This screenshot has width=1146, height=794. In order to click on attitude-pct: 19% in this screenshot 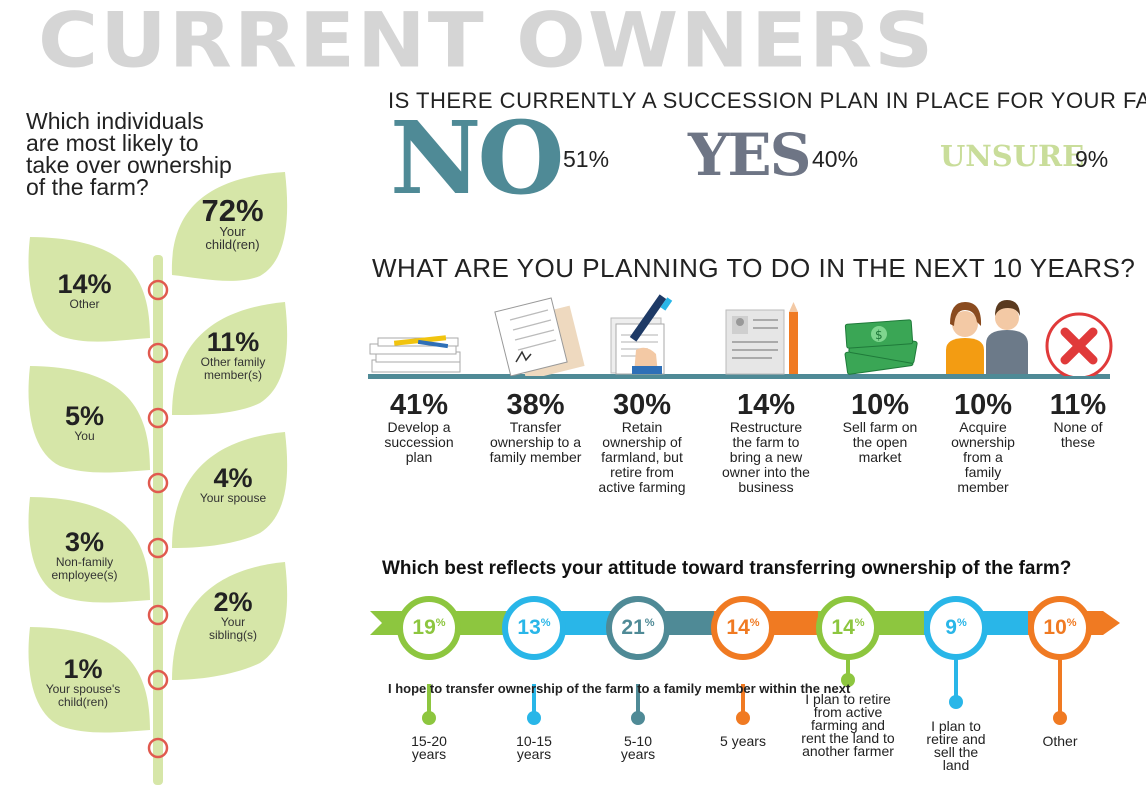, I will do `click(429, 627)`.